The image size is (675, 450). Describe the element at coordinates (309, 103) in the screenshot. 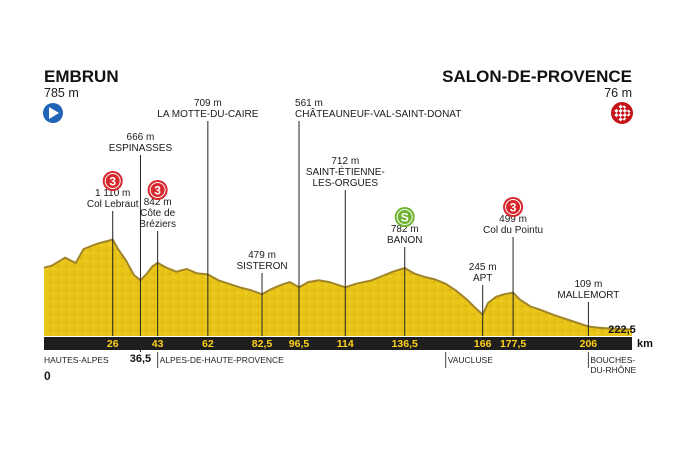

I see `waypoint-altitude: 561 m` at that location.